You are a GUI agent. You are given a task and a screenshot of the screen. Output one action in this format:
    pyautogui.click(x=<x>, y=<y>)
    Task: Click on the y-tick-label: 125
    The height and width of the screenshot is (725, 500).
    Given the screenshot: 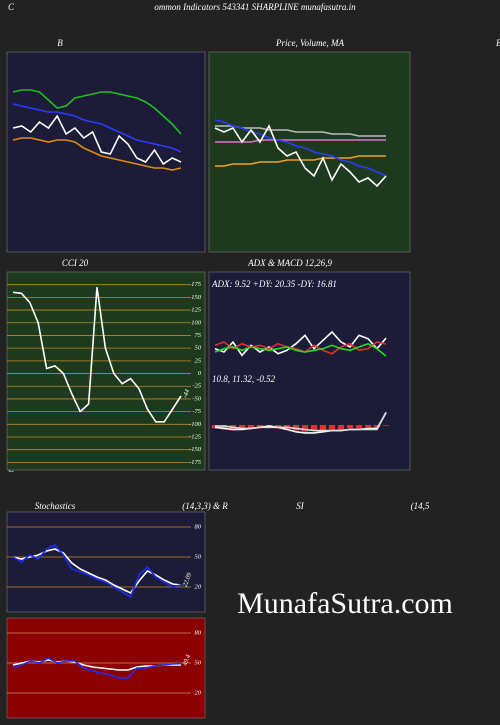 What is the action you would take?
    pyautogui.click(x=196, y=310)
    